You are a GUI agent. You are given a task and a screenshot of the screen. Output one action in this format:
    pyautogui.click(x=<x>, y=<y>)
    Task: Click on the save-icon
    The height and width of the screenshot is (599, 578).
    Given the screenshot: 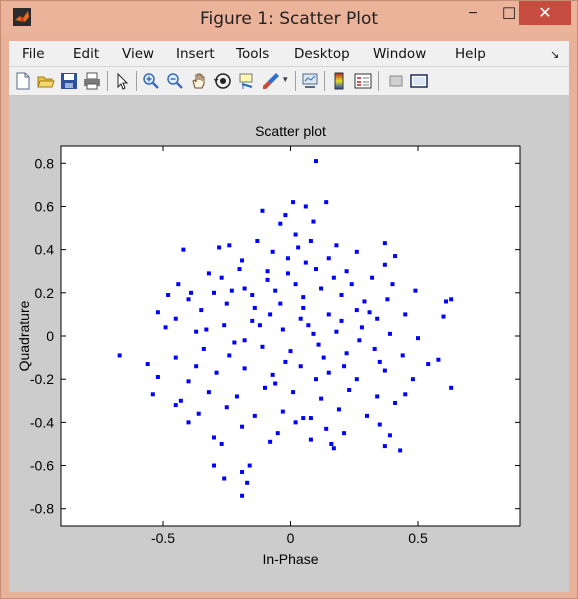 What is the action you would take?
    pyautogui.click(x=69, y=81)
    